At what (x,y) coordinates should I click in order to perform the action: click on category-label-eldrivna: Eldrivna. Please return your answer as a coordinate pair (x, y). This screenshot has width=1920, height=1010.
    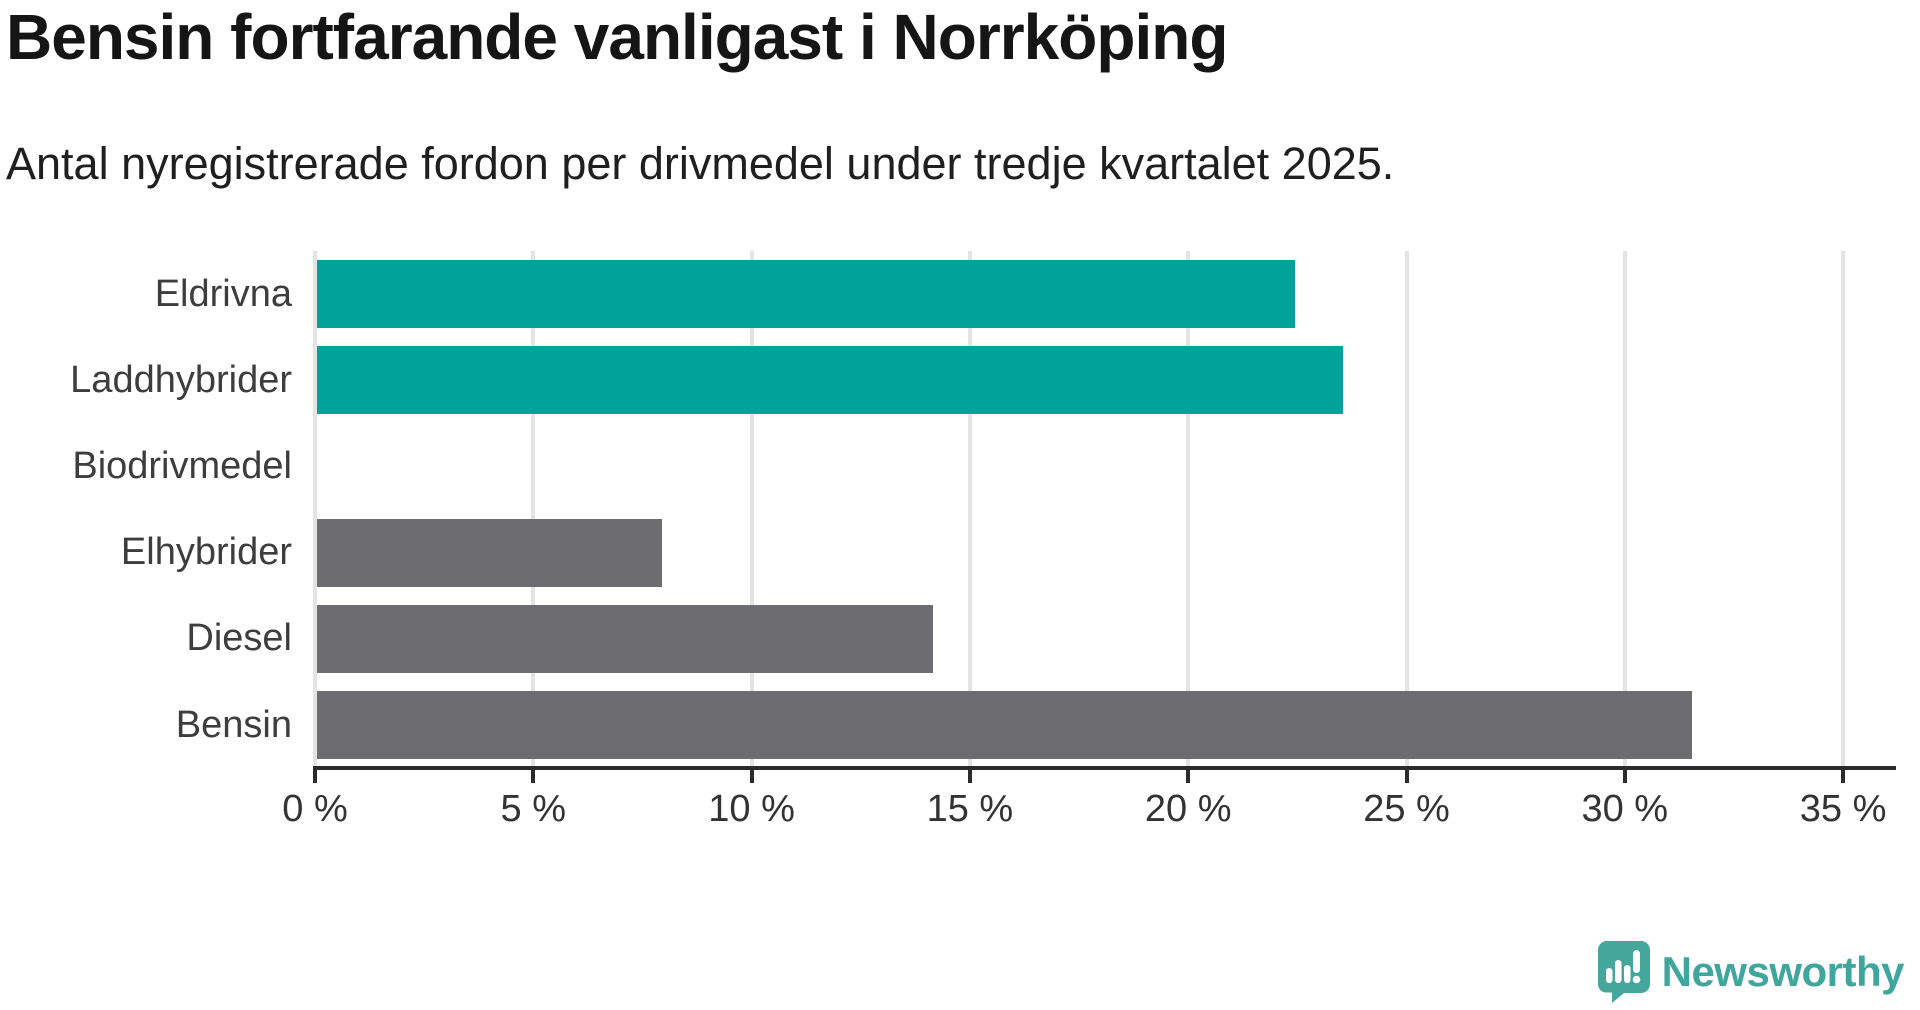
    Looking at the image, I should click on (223, 293).